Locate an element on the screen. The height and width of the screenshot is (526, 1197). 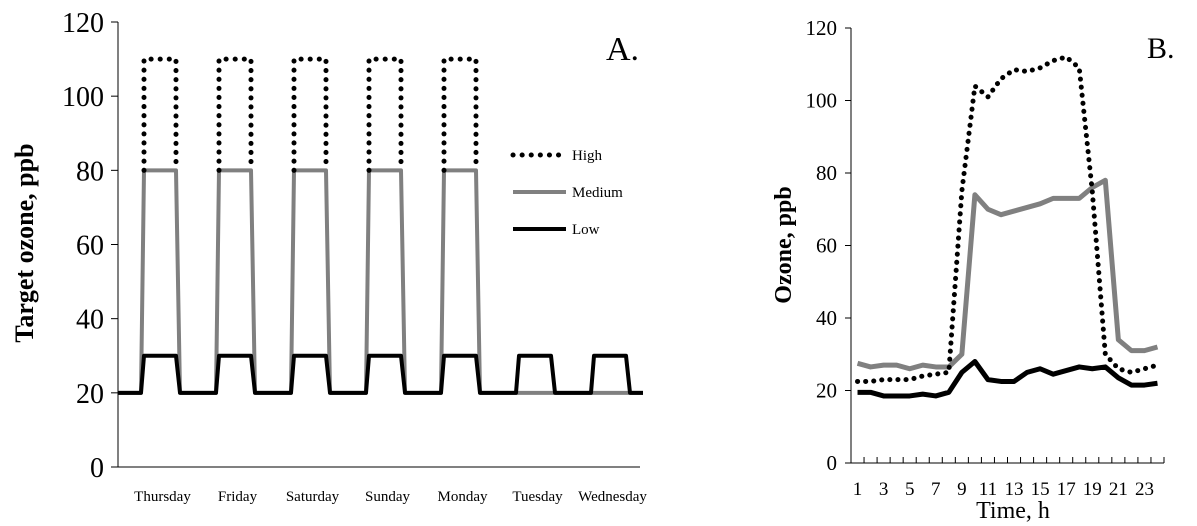
panel-b-x-tick-label: 7 is located at coordinates (936, 489).